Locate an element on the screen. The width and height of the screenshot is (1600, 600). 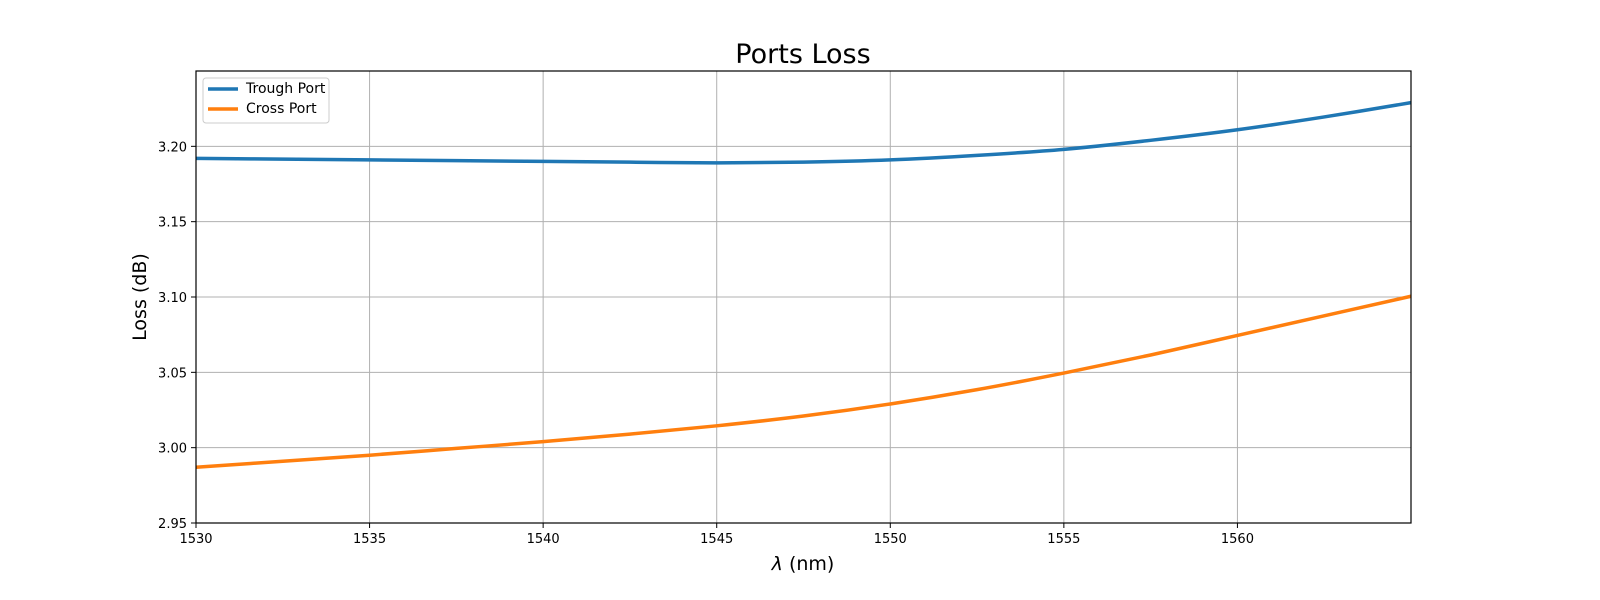
y-tick-label: 3.00 is located at coordinates (172, 449).